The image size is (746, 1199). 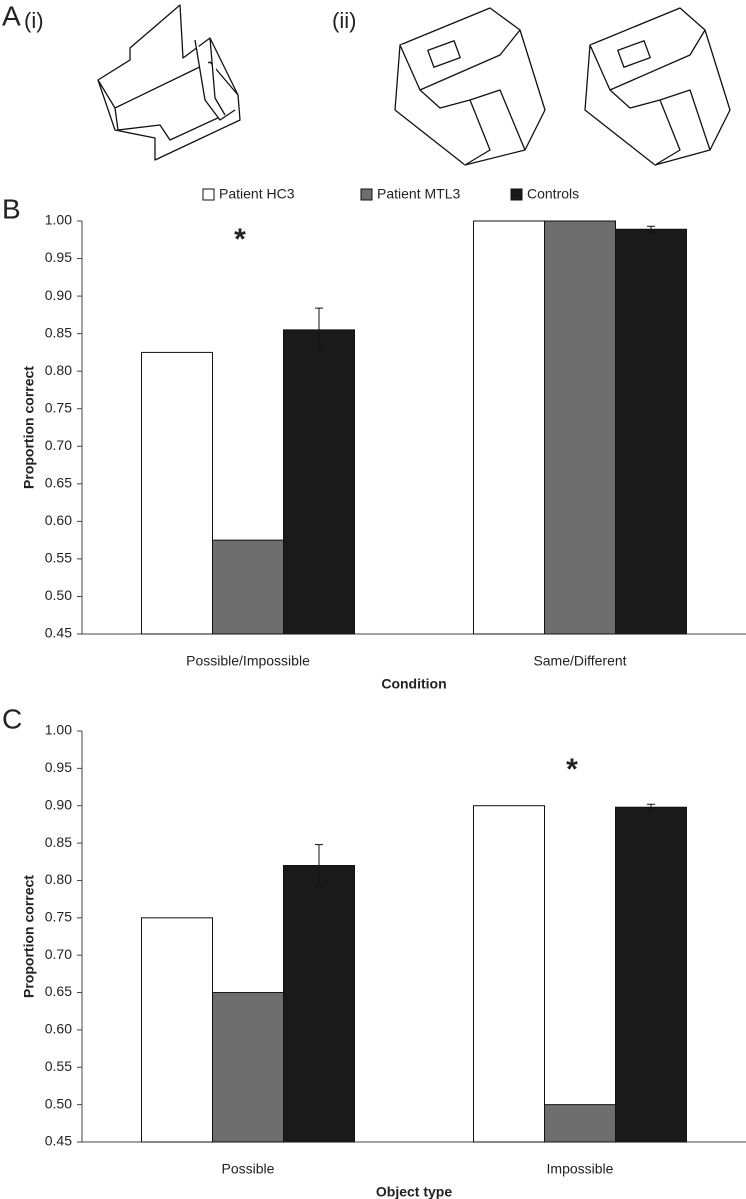 I want to click on x-axis-title: Condition, so click(x=413, y=684).